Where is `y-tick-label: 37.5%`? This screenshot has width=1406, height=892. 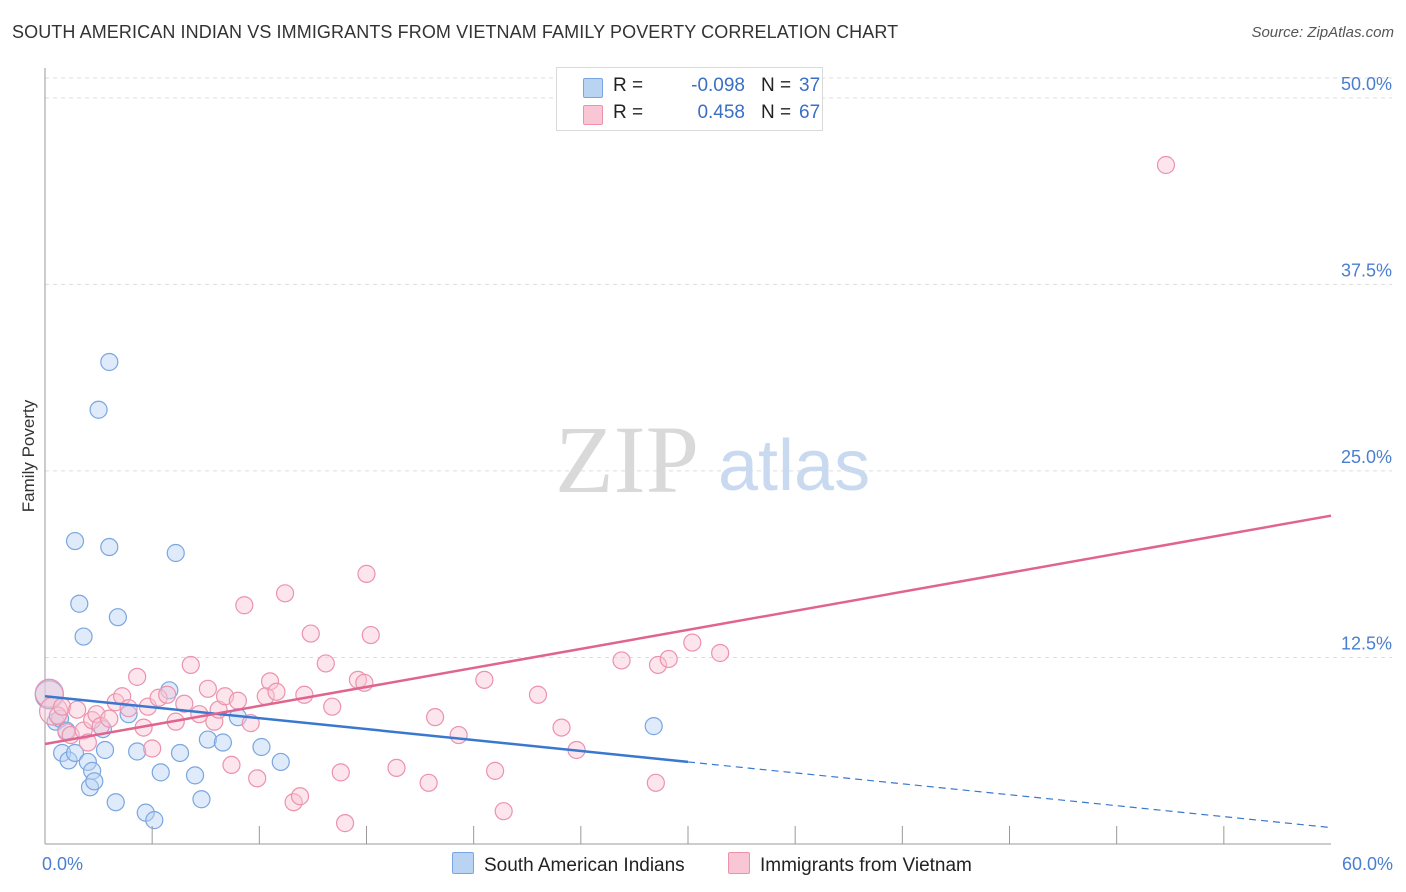
y-tick-label: 37.5% is located at coordinates (1366, 270).